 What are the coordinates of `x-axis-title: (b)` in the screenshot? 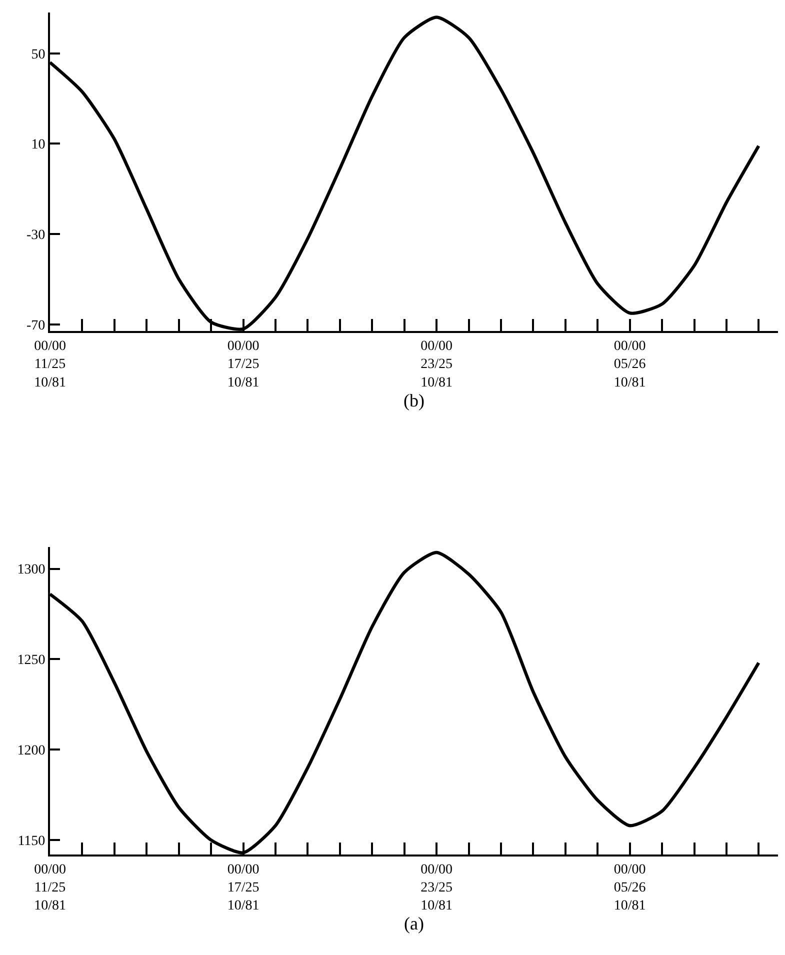 It's located at (414, 400).